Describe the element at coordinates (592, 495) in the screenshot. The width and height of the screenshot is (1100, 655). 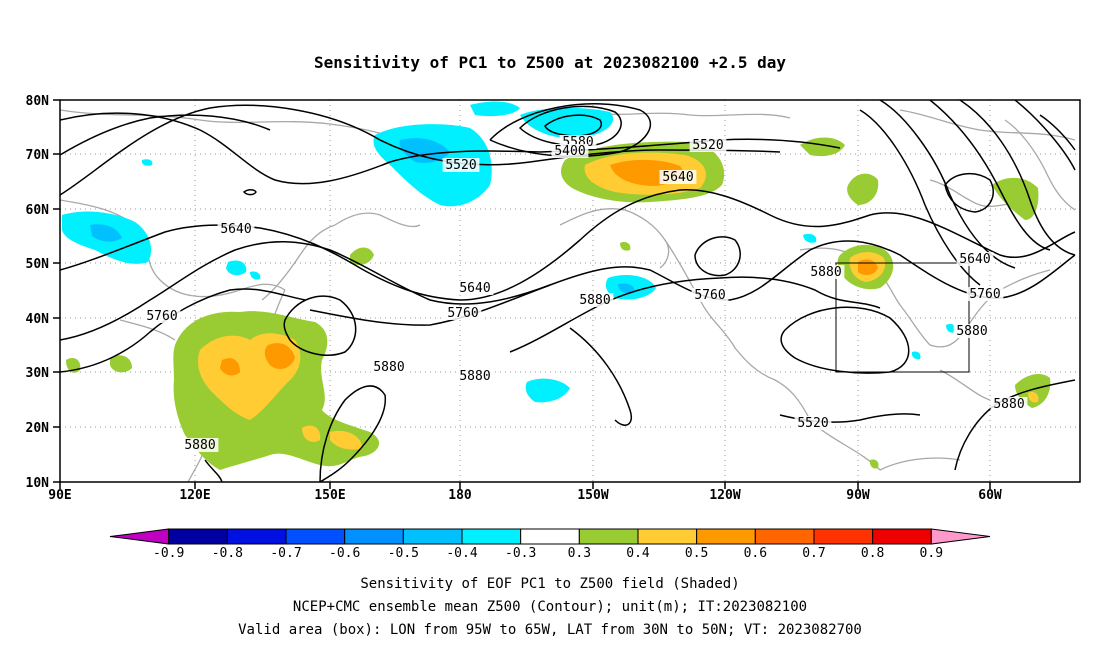
I see `lon-label-150w: 150W` at that location.